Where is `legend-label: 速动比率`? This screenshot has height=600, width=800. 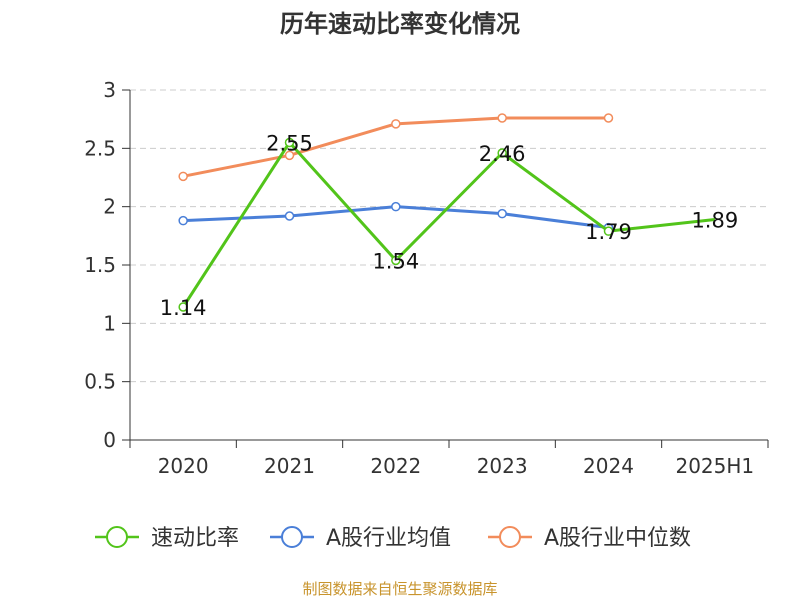 legend-label: 速动比率 is located at coordinates (195, 538).